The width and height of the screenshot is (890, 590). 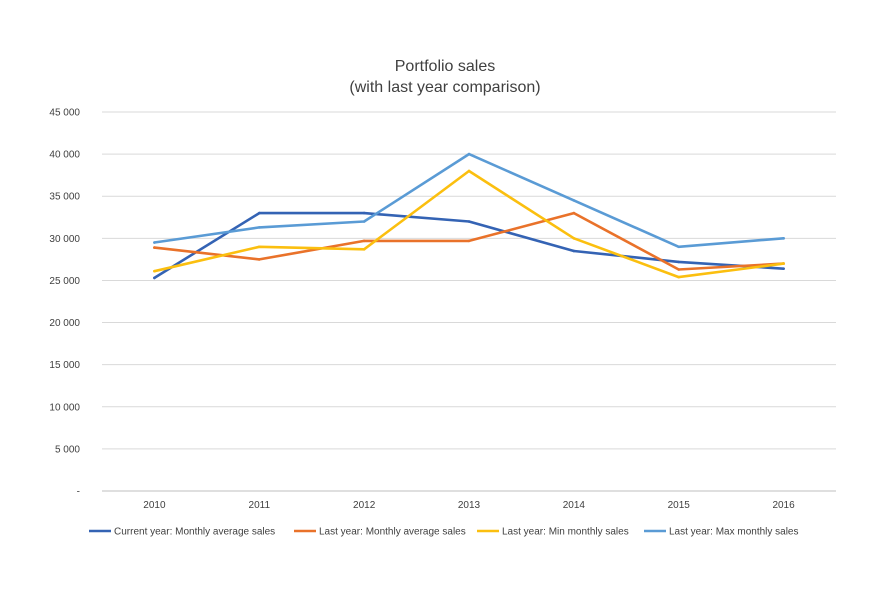 I want to click on legend-item: Last year: Monthly average sales, so click(x=380, y=532).